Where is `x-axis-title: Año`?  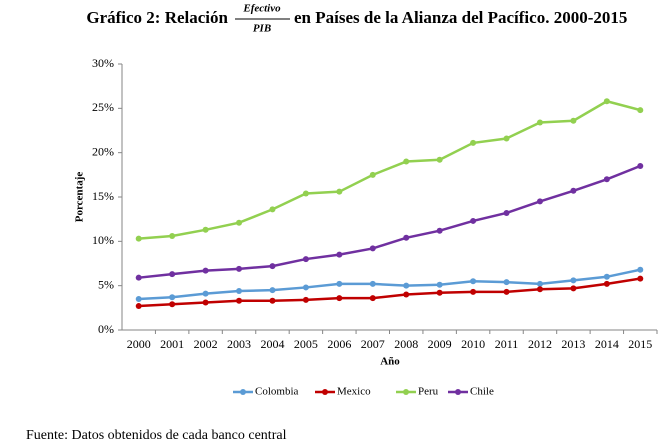 x-axis-title: Año is located at coordinates (390, 362).